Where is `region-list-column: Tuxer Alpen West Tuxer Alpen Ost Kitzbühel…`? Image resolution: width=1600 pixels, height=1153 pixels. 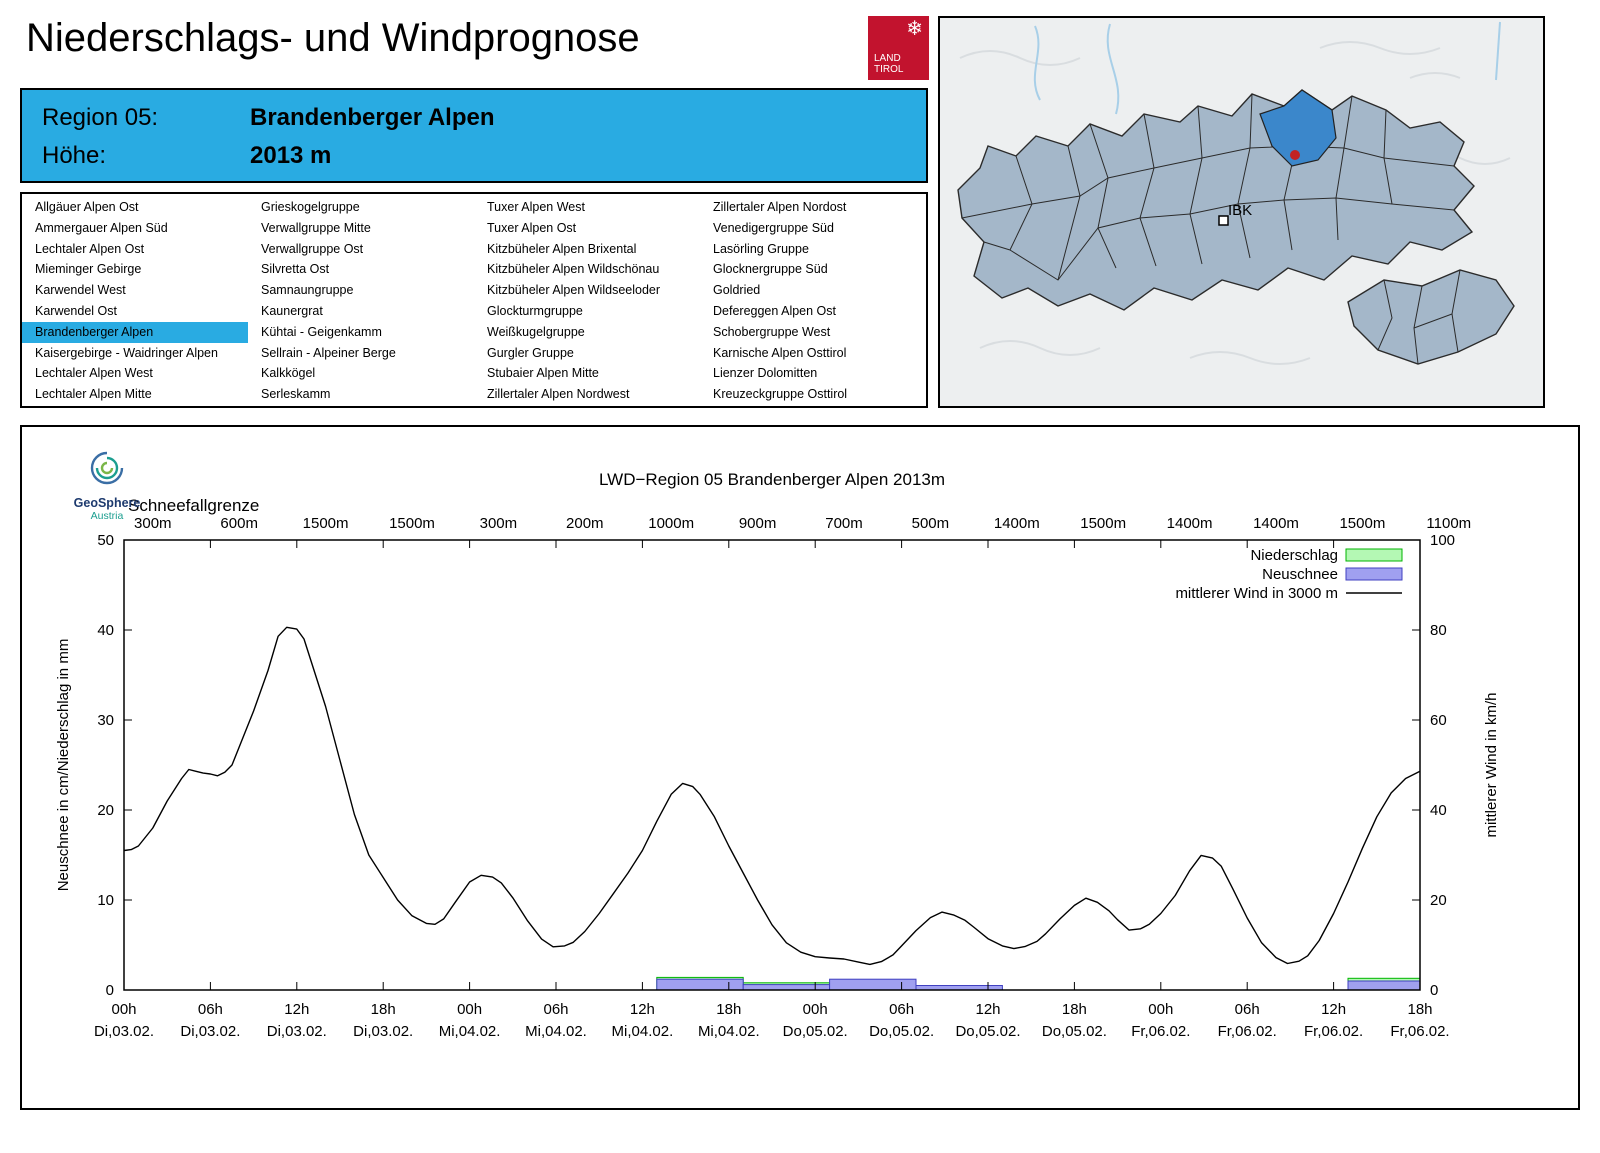 region-list-column: Tuxer Alpen West Tuxer Alpen Ost Kitzbühel… is located at coordinates (587, 300).